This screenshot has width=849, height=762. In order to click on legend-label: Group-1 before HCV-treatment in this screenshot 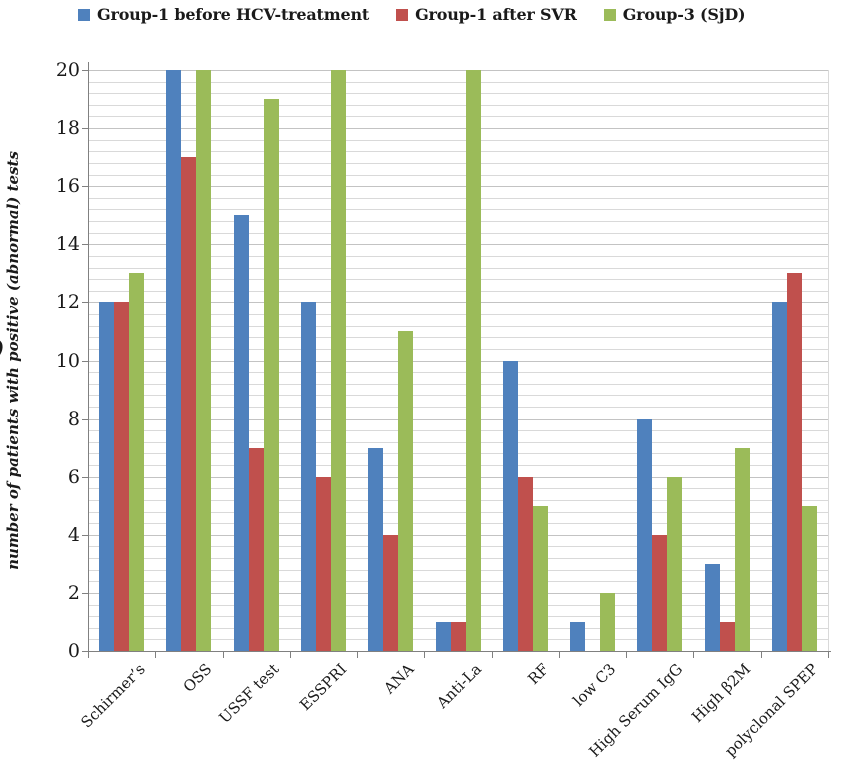, I will do `click(233, 14)`.